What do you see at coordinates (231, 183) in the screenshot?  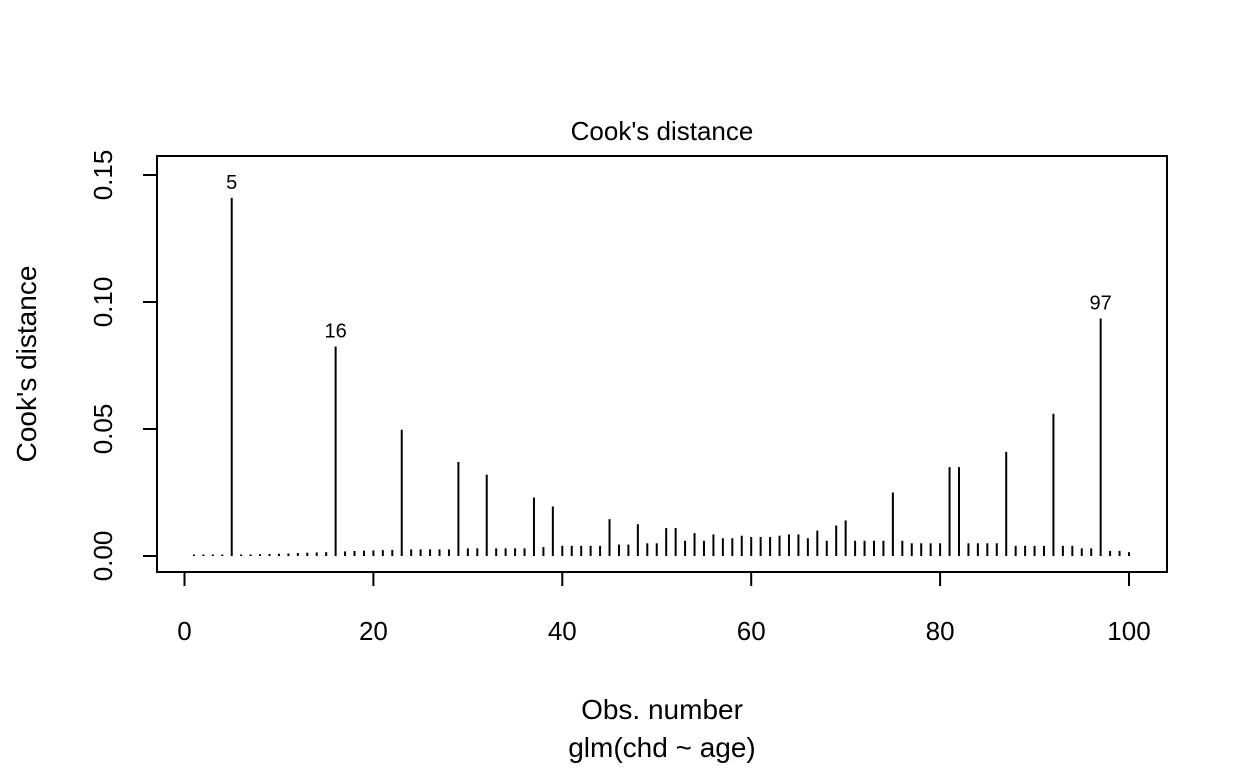 I see `point-label-5: 5` at bounding box center [231, 183].